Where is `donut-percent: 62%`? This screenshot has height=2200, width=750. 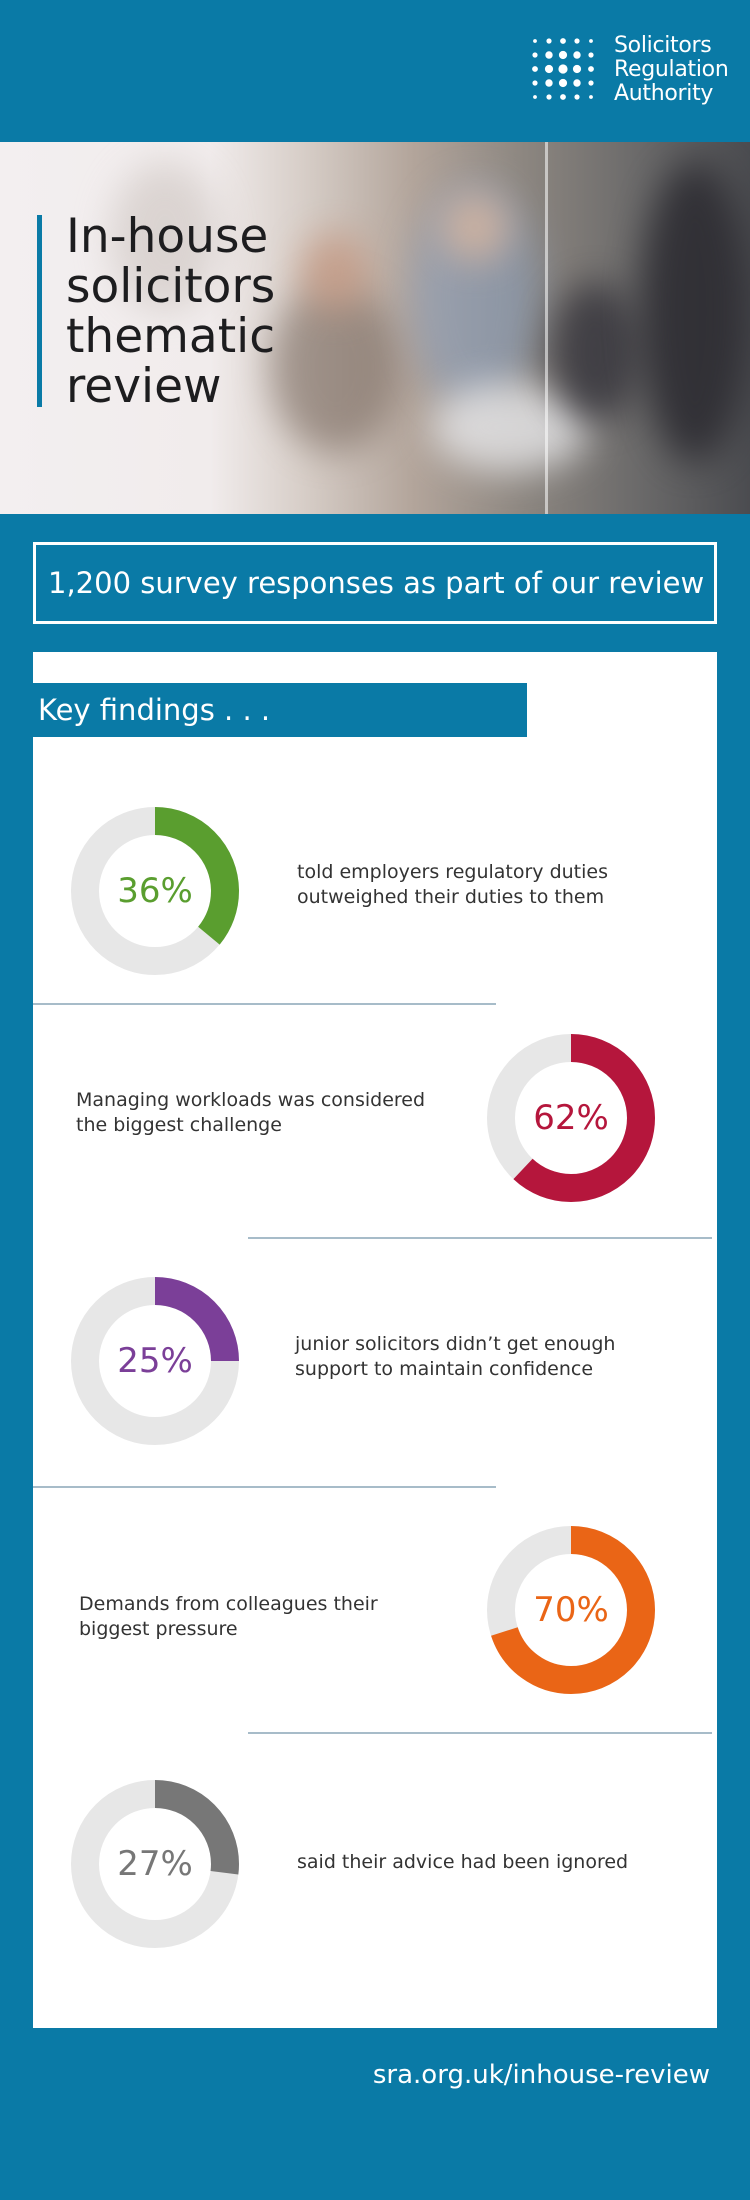 donut-percent: 62% is located at coordinates (571, 1118).